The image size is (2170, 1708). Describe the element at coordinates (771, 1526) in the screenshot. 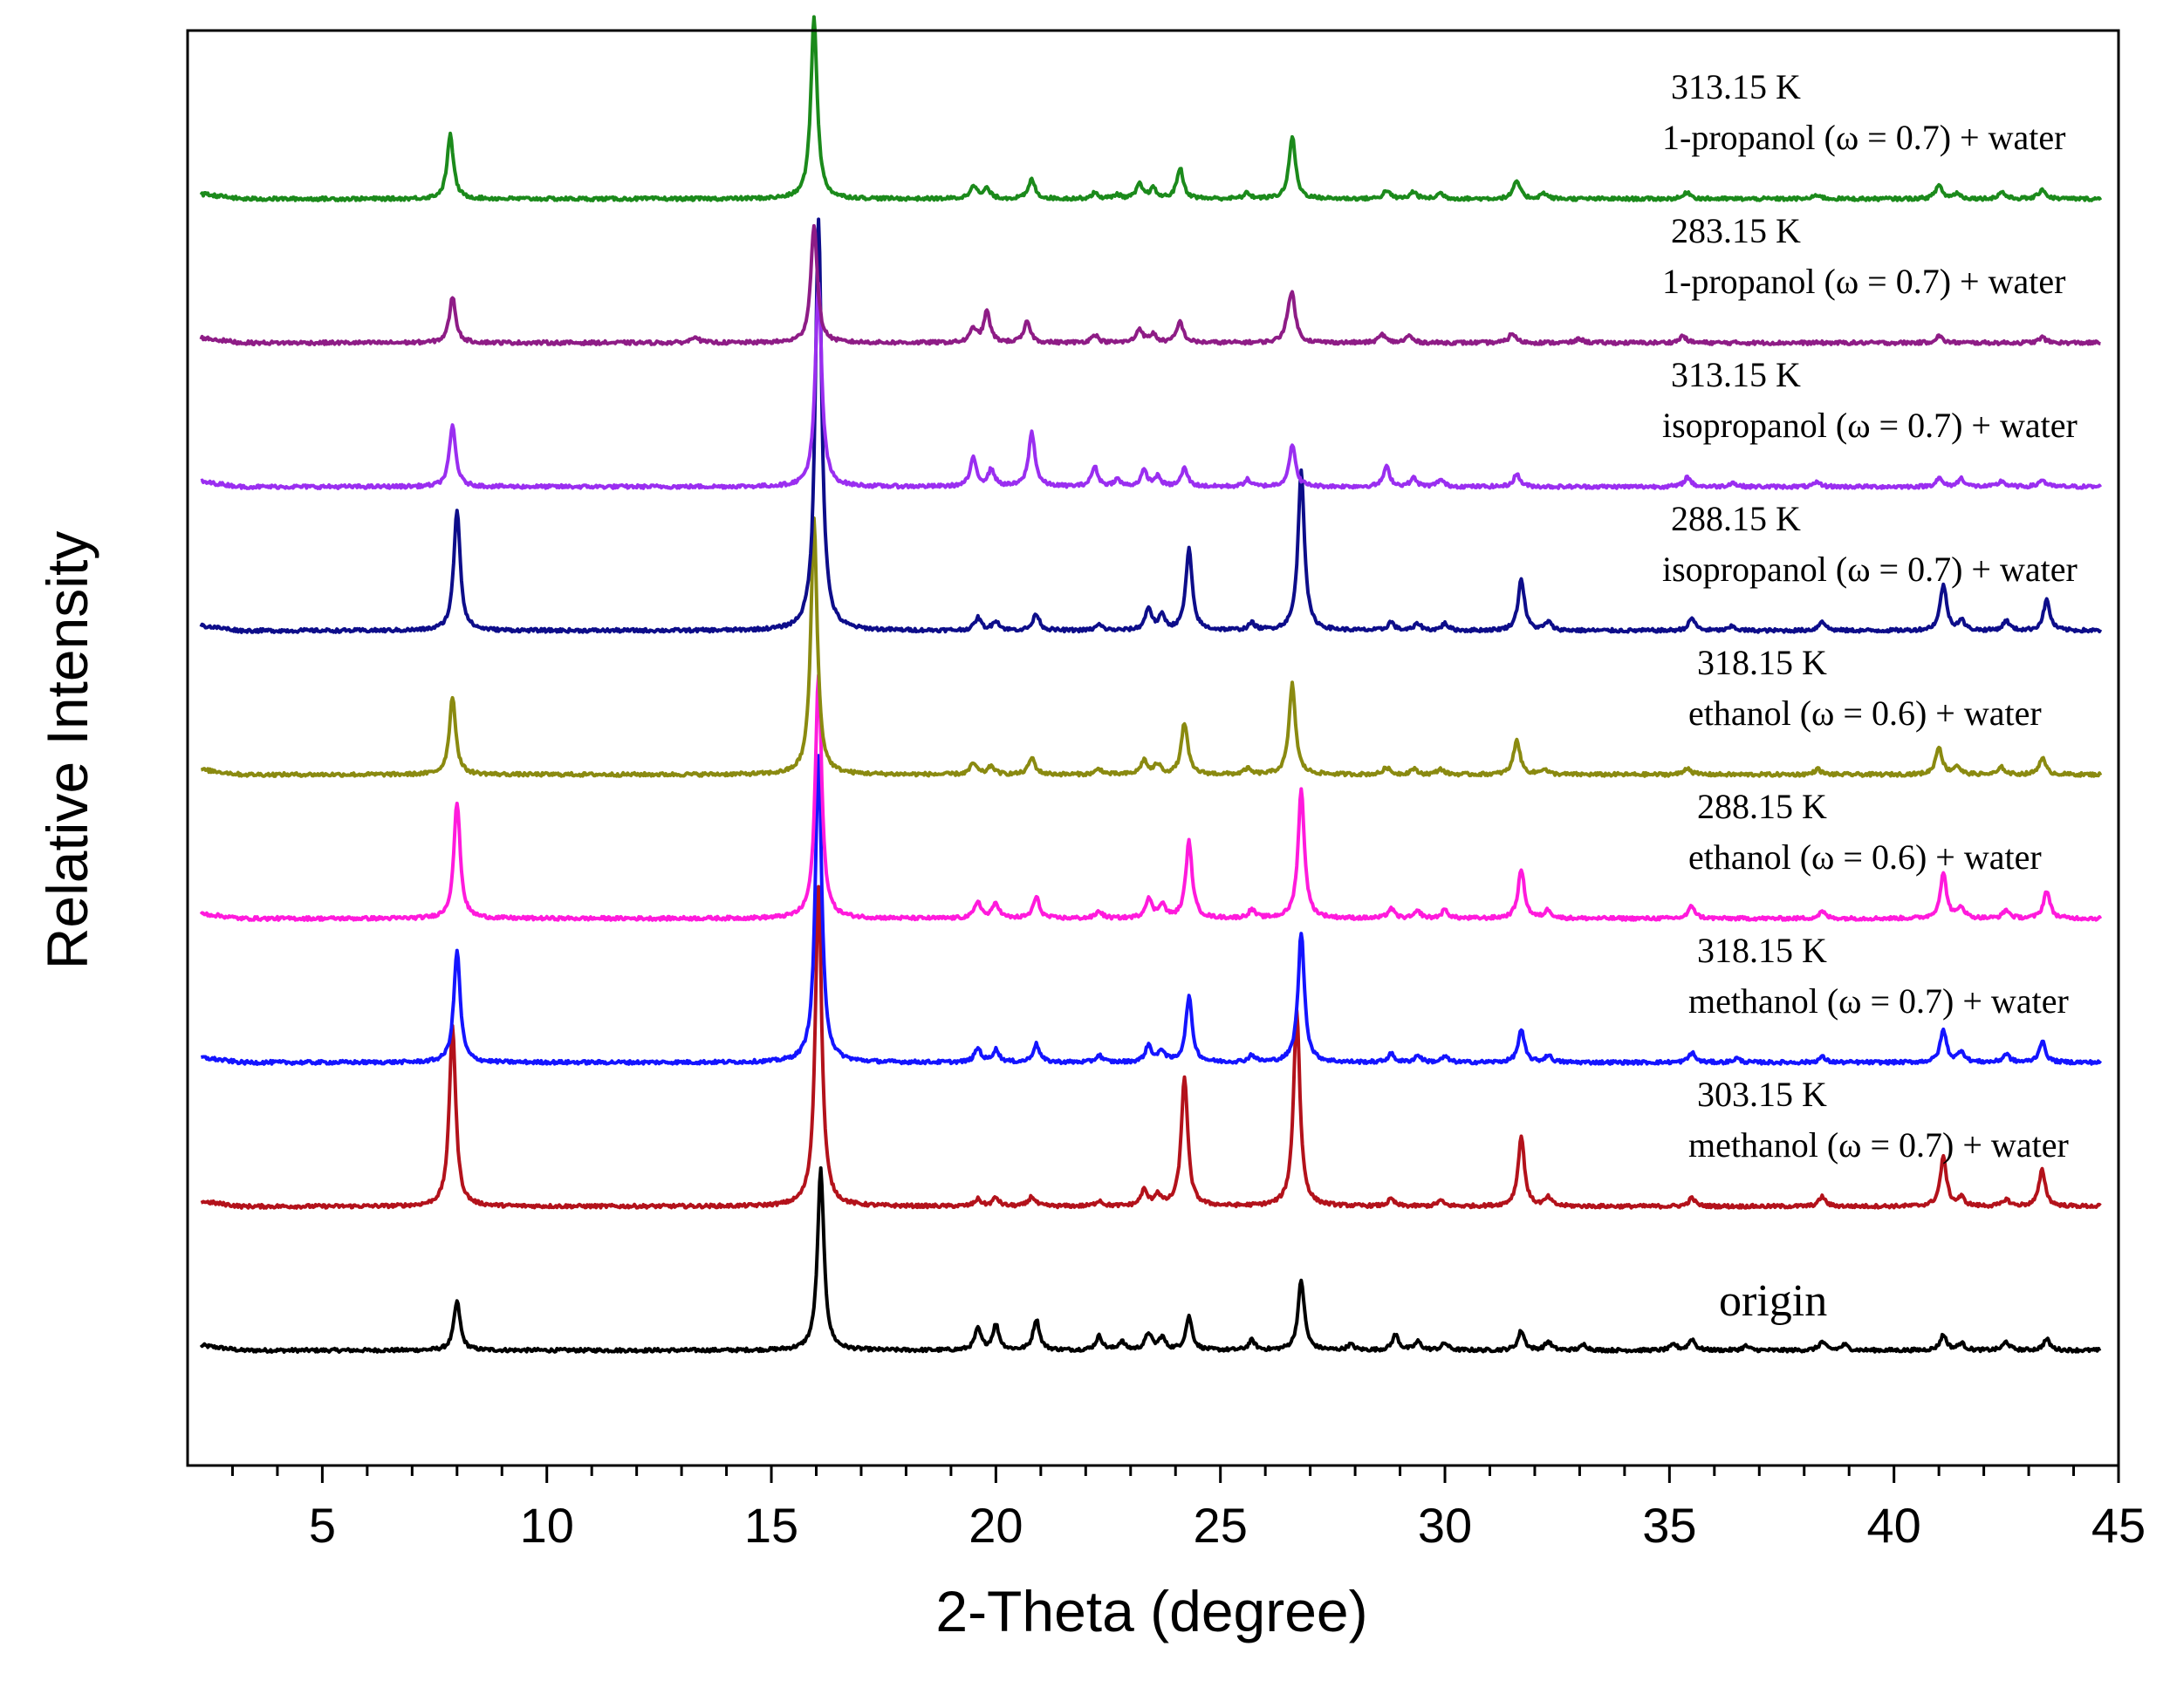

I see `x-tick-label: 15` at that location.